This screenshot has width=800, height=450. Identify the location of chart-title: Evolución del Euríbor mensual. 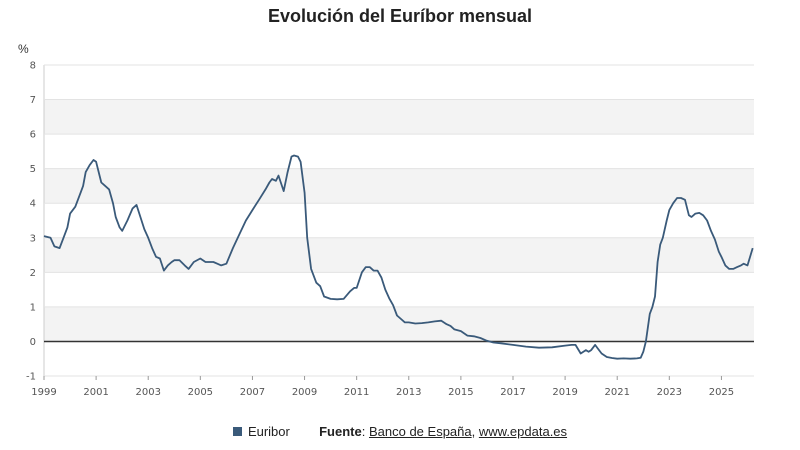
(400, 16).